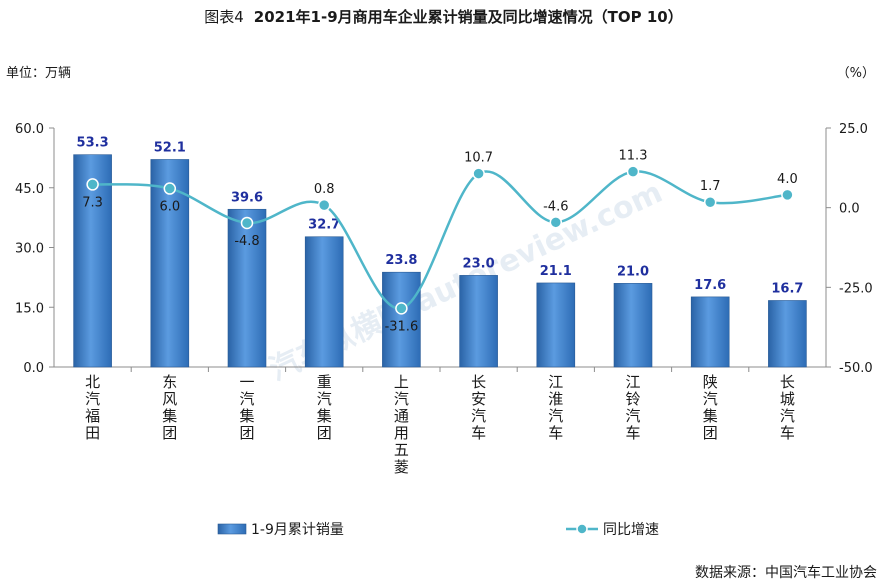  Describe the element at coordinates (324, 189) in the screenshot. I see `growth-value-label: 0.8` at that location.